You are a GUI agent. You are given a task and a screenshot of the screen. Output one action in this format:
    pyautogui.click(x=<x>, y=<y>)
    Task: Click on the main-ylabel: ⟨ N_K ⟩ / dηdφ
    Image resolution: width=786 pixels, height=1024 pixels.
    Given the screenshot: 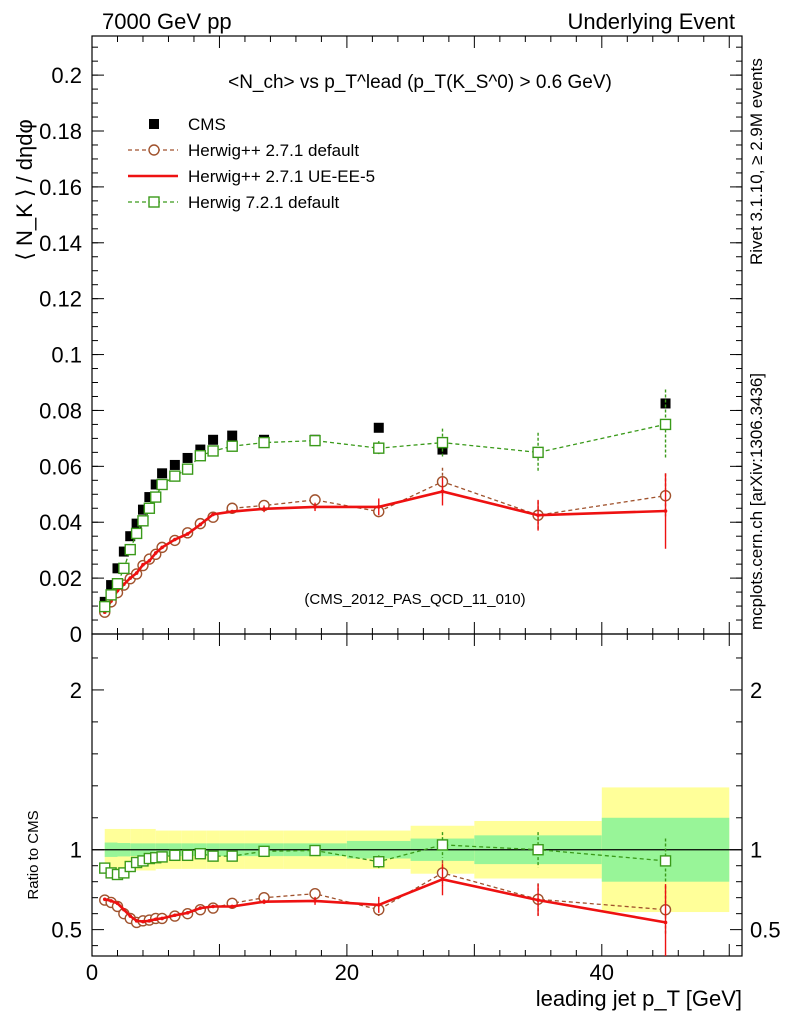 What is the action you would take?
    pyautogui.click(x=24, y=190)
    